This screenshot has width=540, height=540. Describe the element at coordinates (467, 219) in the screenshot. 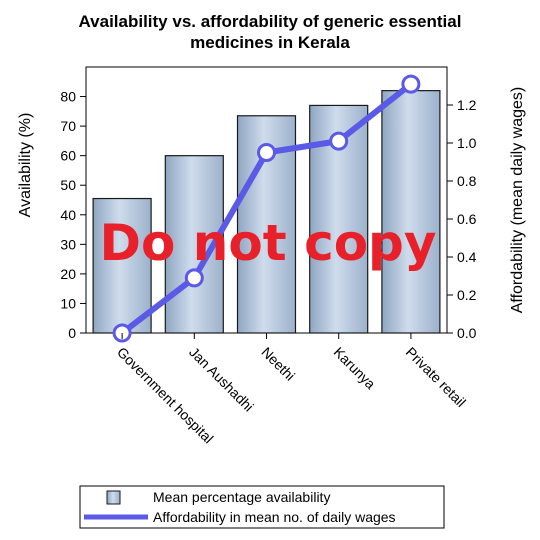

I see `right-tick-label: 0.6` at that location.